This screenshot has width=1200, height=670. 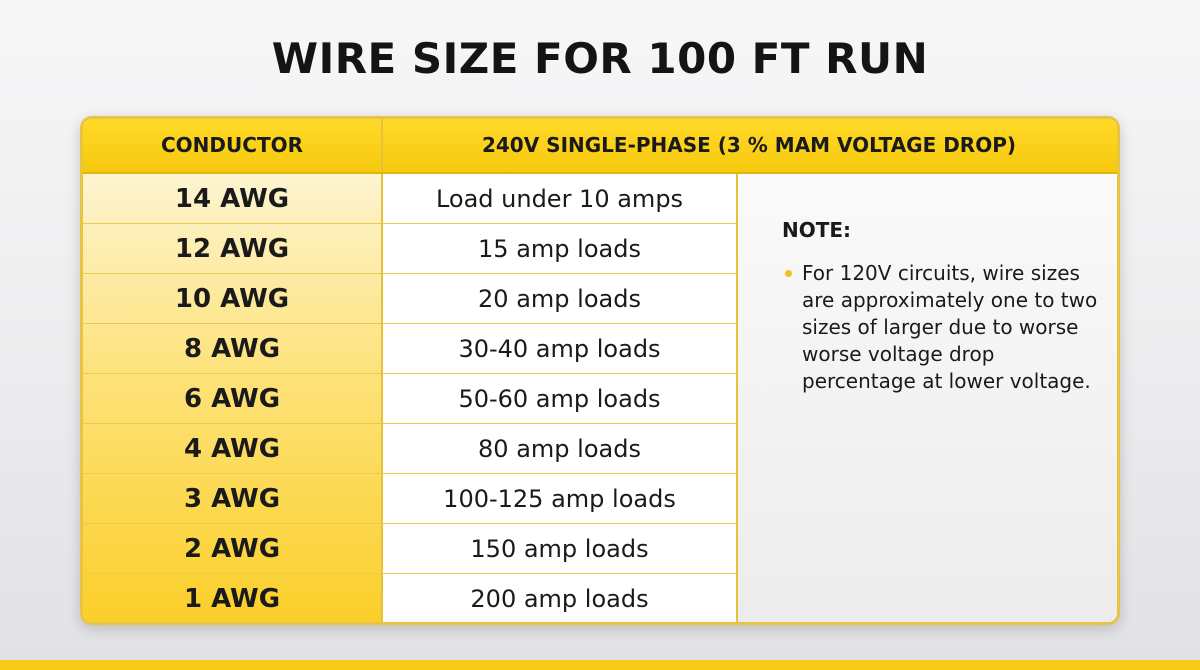 I want to click on conductor-label: 10 AWG, so click(x=232, y=299).